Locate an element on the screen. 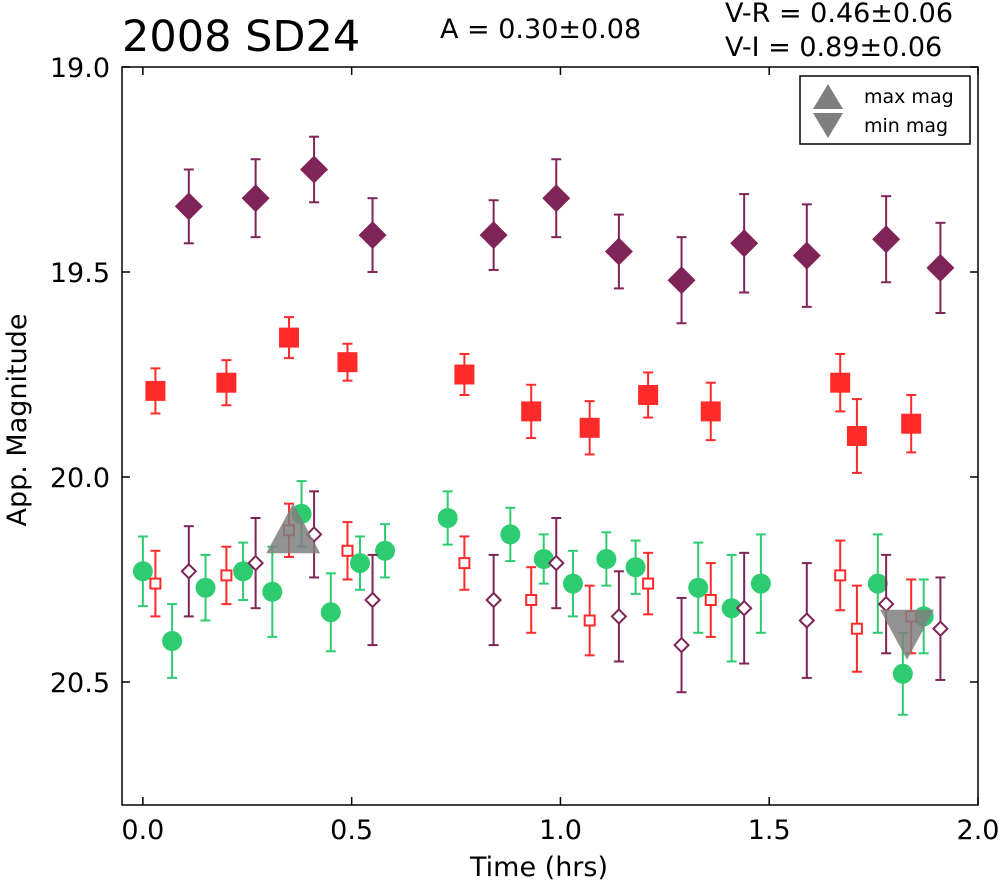 Image resolution: width=1000 pixels, height=887 pixels. y-tick-label: 20.0 is located at coordinates (80, 478).